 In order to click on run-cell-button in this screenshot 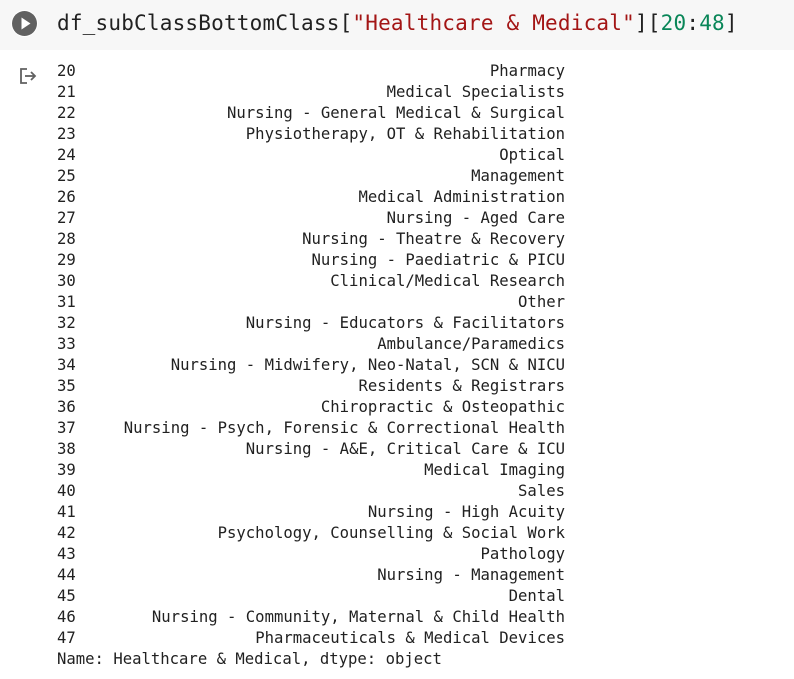, I will do `click(24, 23)`.